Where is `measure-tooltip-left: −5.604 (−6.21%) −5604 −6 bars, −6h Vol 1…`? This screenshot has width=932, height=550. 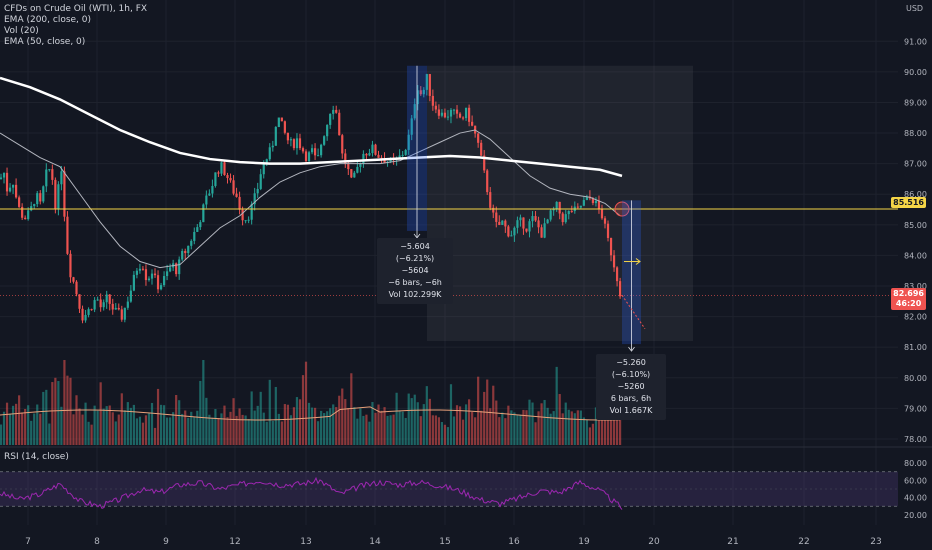 measure-tooltip-left: −5.604 (−6.21%) −5604 −6 bars, −6h Vol 1… is located at coordinates (415, 271).